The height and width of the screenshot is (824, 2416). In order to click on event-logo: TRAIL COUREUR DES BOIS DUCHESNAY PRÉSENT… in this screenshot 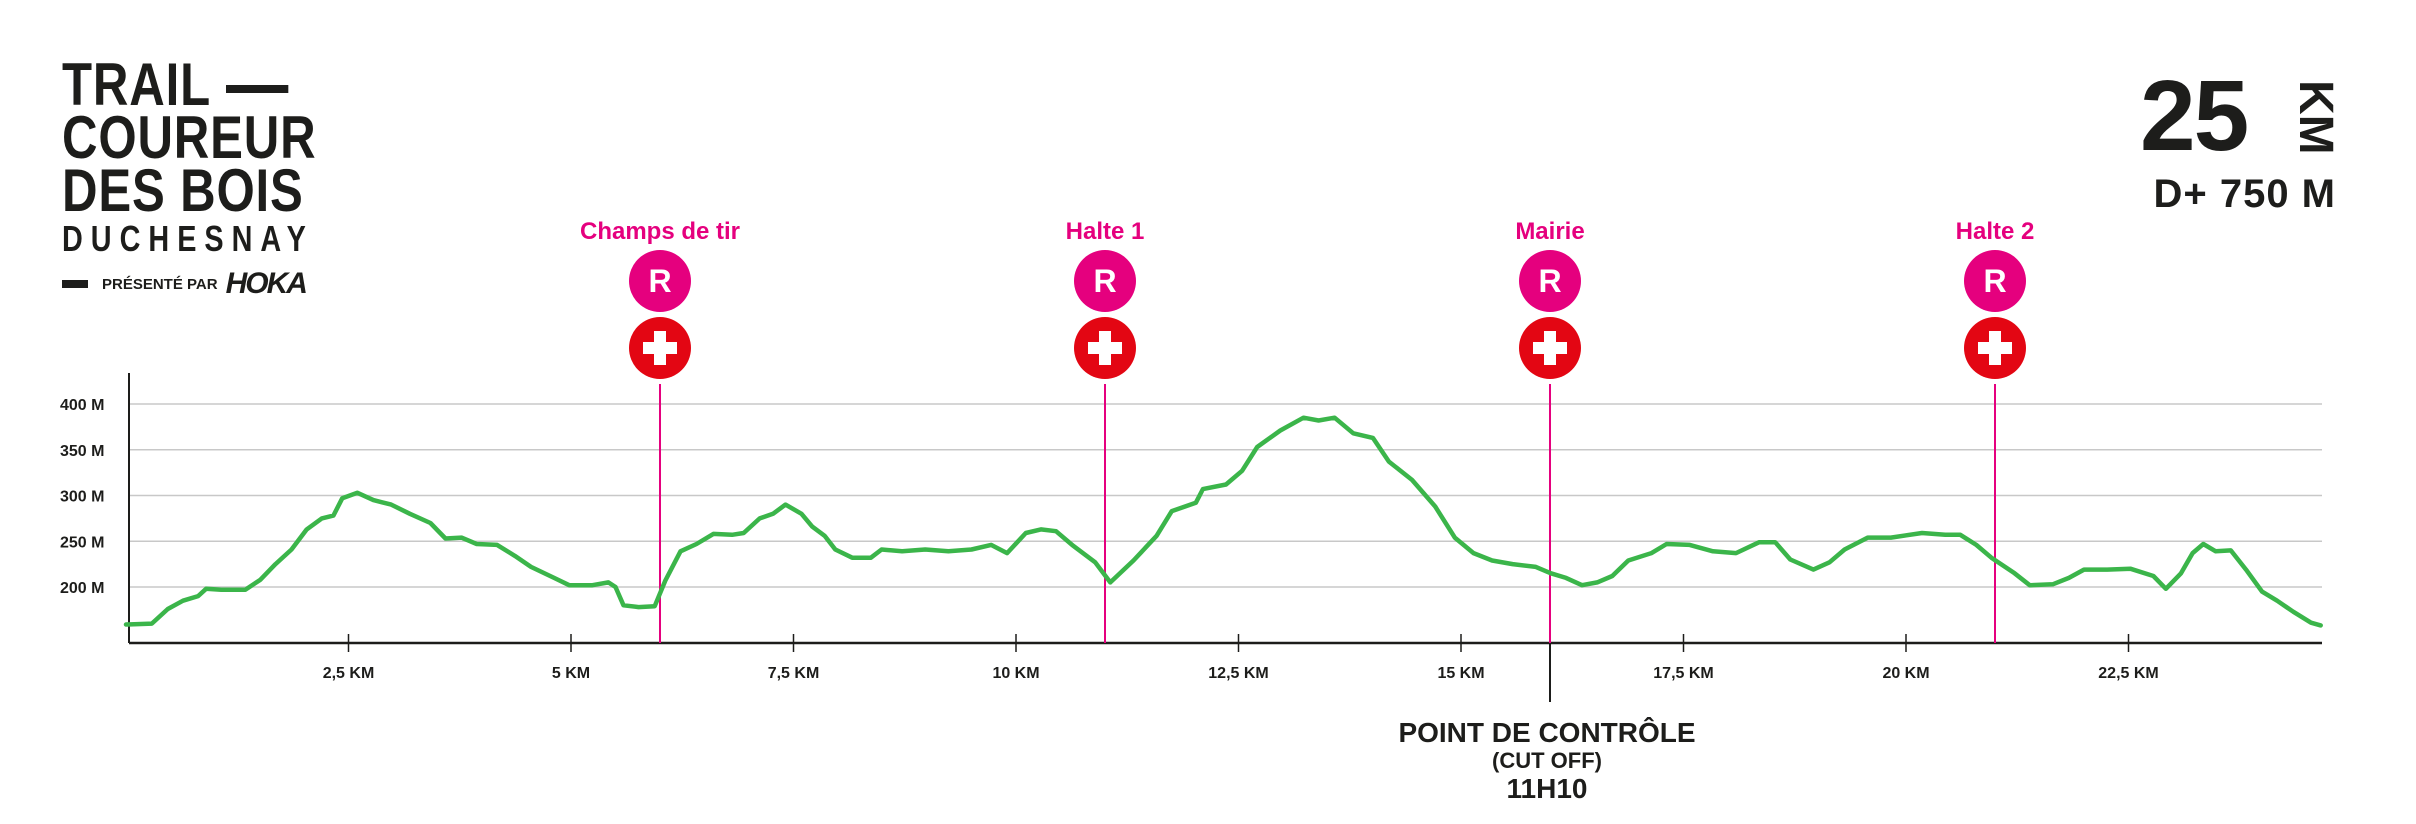, I will do `click(219, 178)`.